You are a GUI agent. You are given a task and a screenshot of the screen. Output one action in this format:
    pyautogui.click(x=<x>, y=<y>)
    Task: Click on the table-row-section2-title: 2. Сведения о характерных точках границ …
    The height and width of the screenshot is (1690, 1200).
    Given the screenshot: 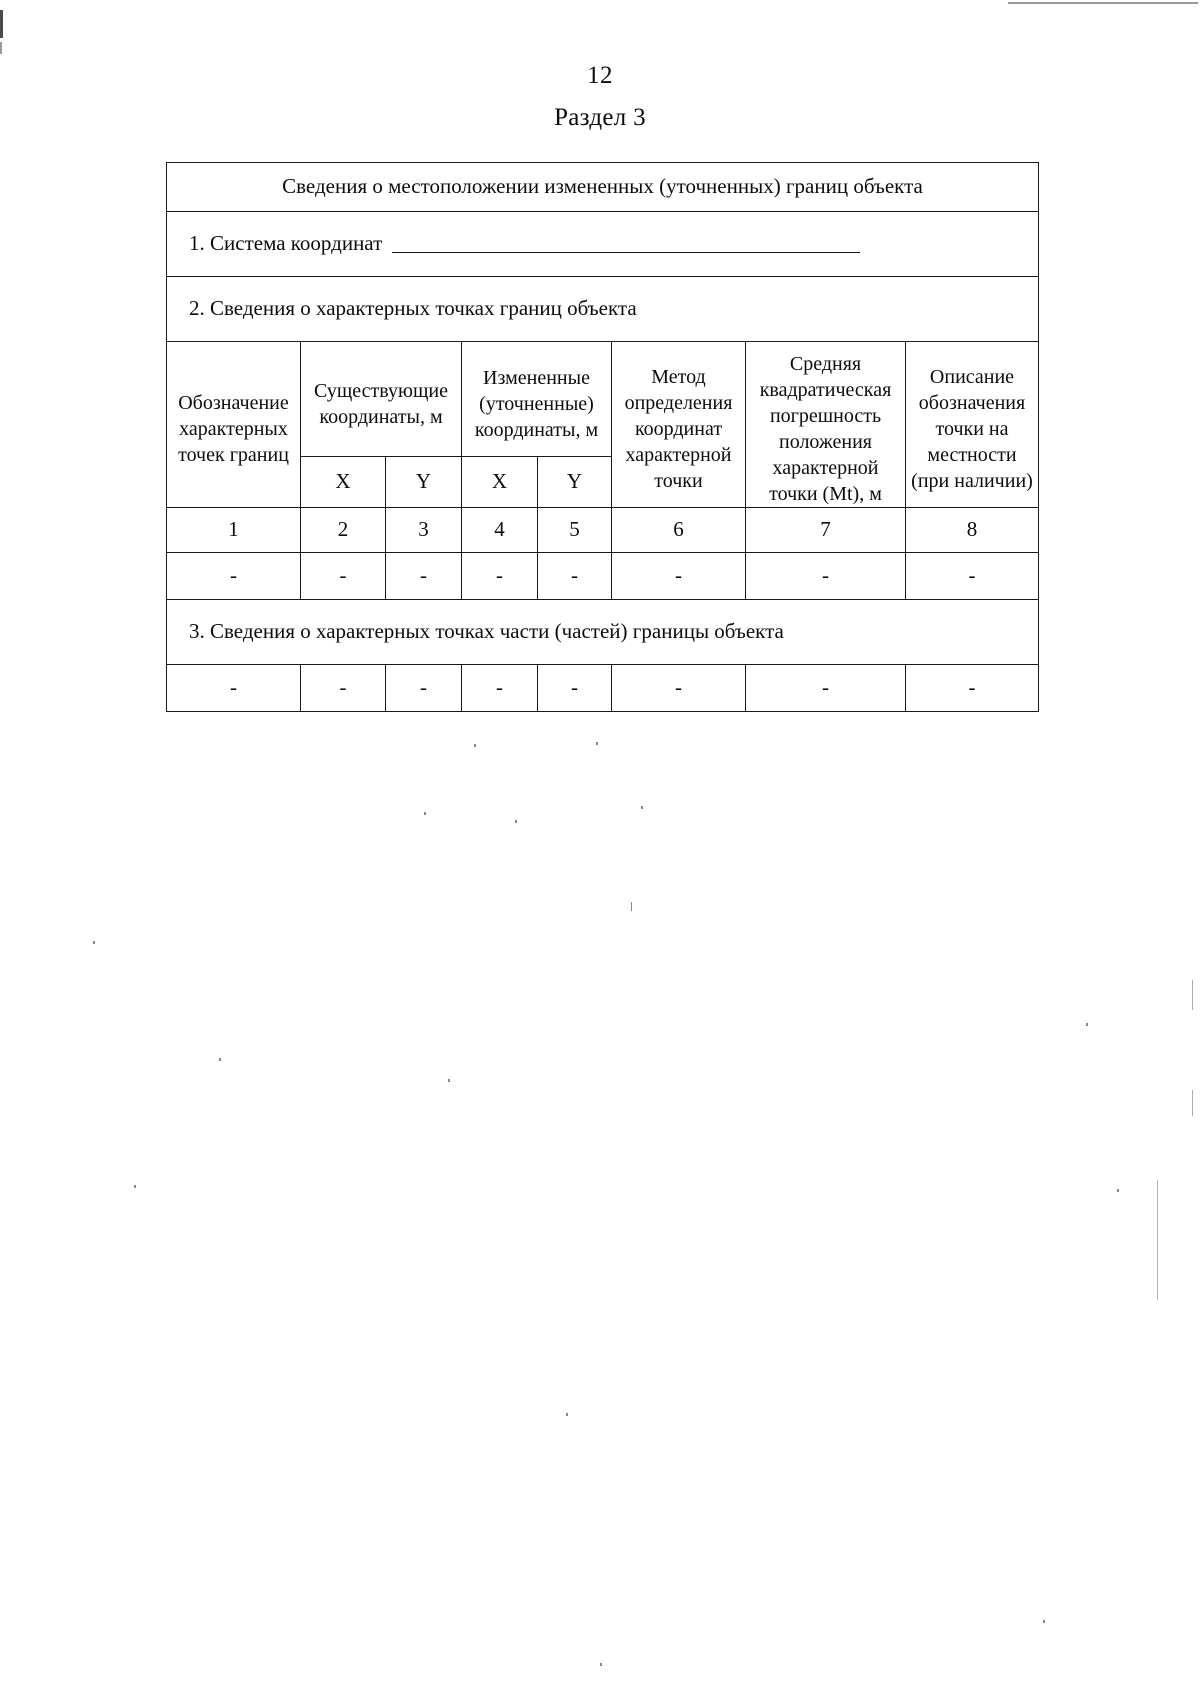 What is the action you would take?
    pyautogui.click(x=602, y=309)
    